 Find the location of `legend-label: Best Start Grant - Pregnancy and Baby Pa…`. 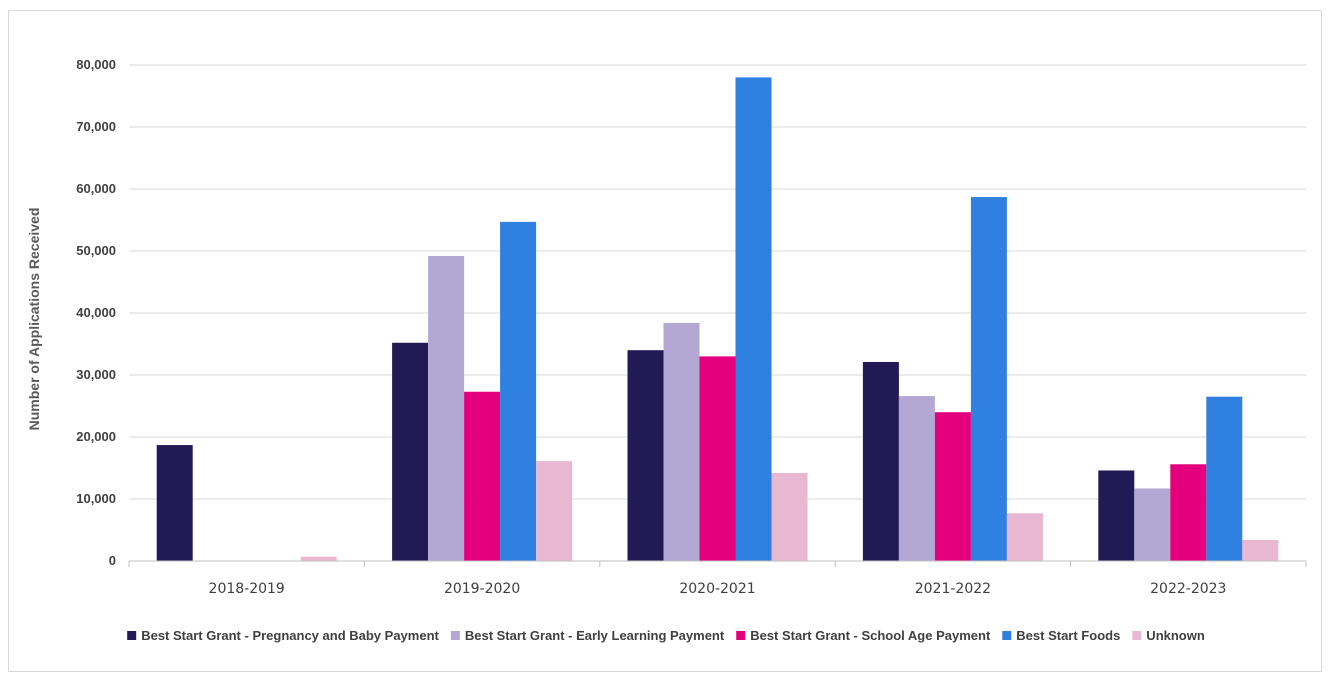

legend-label: Best Start Grant - Pregnancy and Baby Pa… is located at coordinates (290, 635).